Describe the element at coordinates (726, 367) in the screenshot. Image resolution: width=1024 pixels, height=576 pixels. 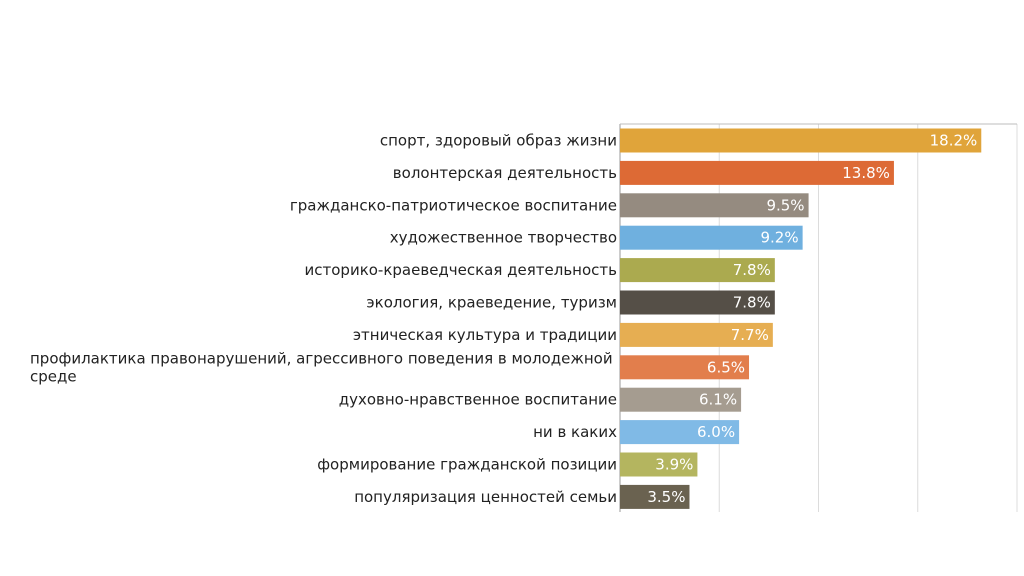
I see `value-label: 6.5%` at that location.